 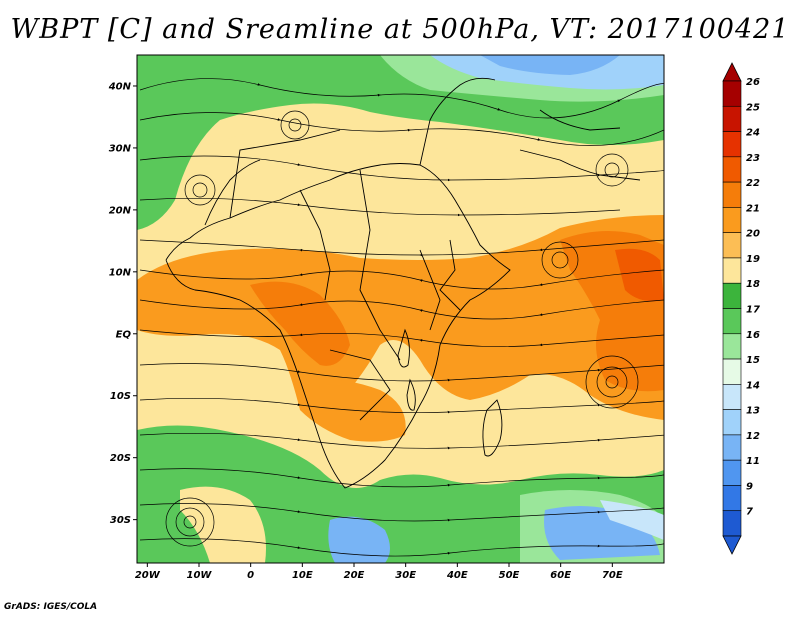 What do you see at coordinates (753, 385) in the screenshot?
I see `colorbar-label: 14` at bounding box center [753, 385].